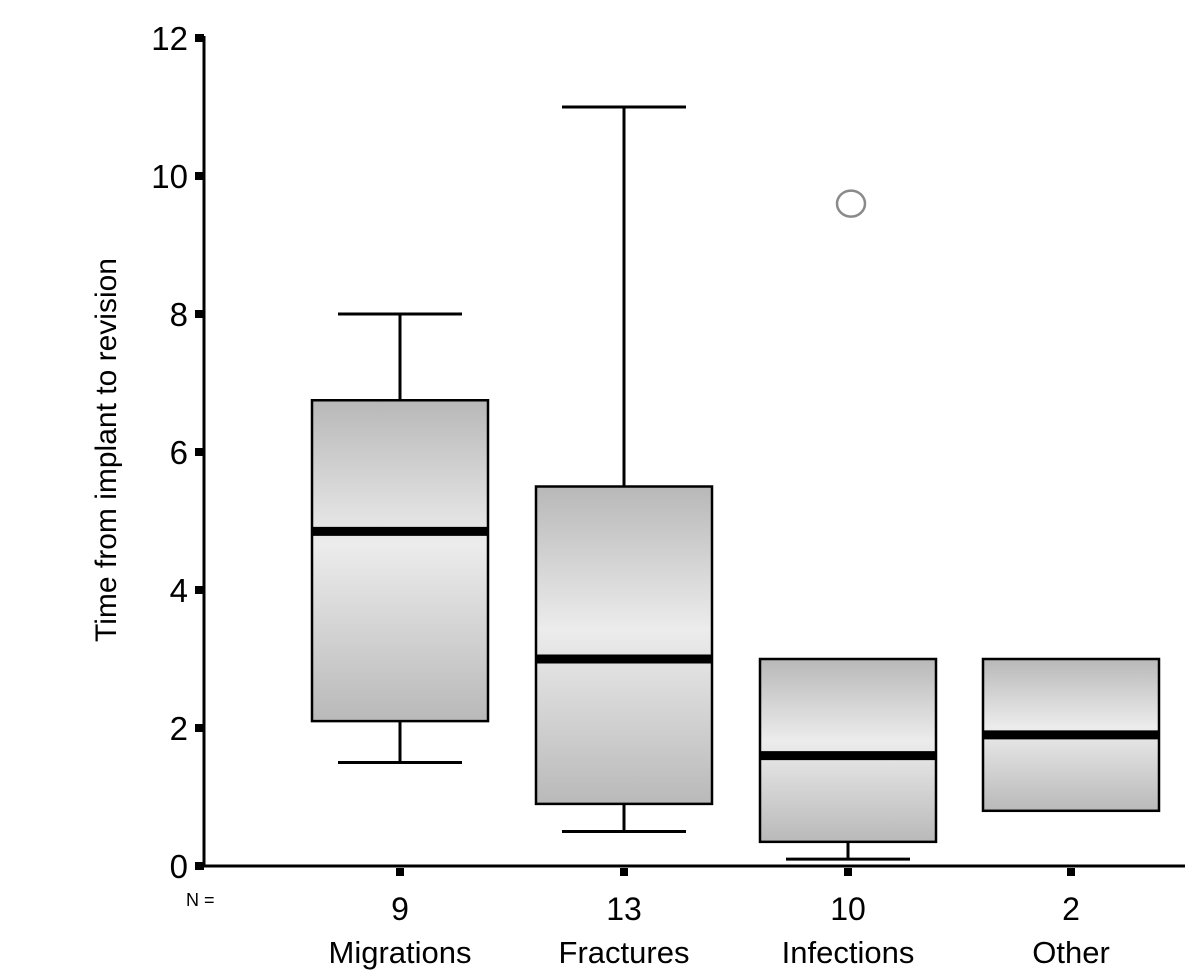 Image resolution: width=1185 pixels, height=974 pixels. Describe the element at coordinates (179, 590) in the screenshot. I see `y-tick-label: 4` at that location.